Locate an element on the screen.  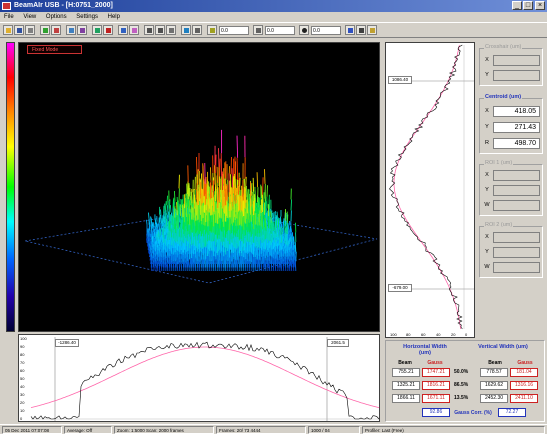
rotate-icon is located at coordinates (186, 30).